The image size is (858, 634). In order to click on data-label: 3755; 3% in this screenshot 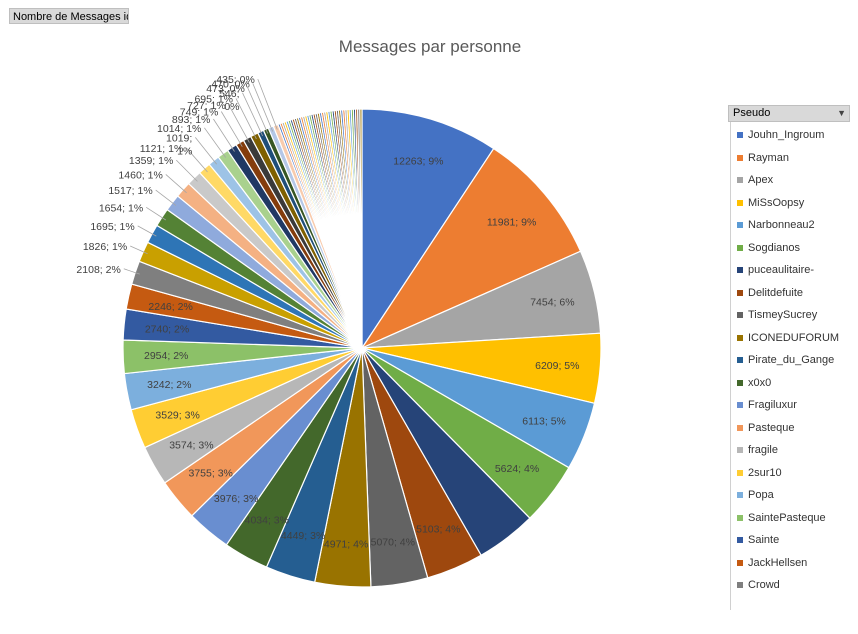, I will do `click(211, 474)`.